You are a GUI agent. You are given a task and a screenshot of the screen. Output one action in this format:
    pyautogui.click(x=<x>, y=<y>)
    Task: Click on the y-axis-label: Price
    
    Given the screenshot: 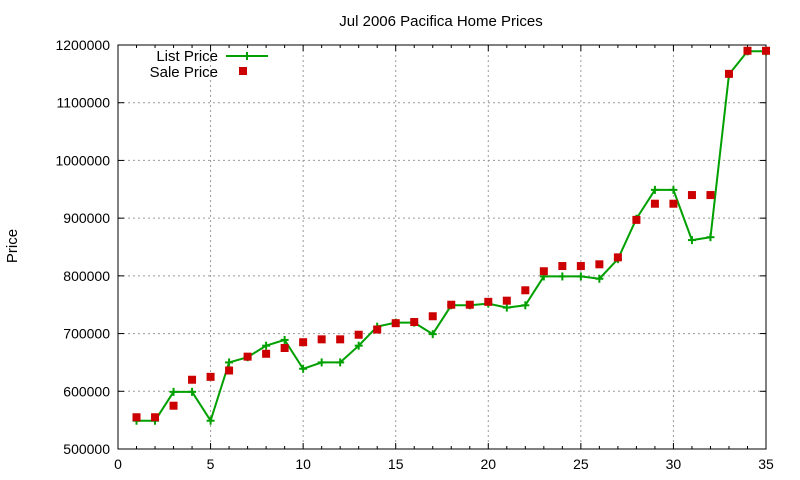 What is the action you would take?
    pyautogui.click(x=12, y=246)
    